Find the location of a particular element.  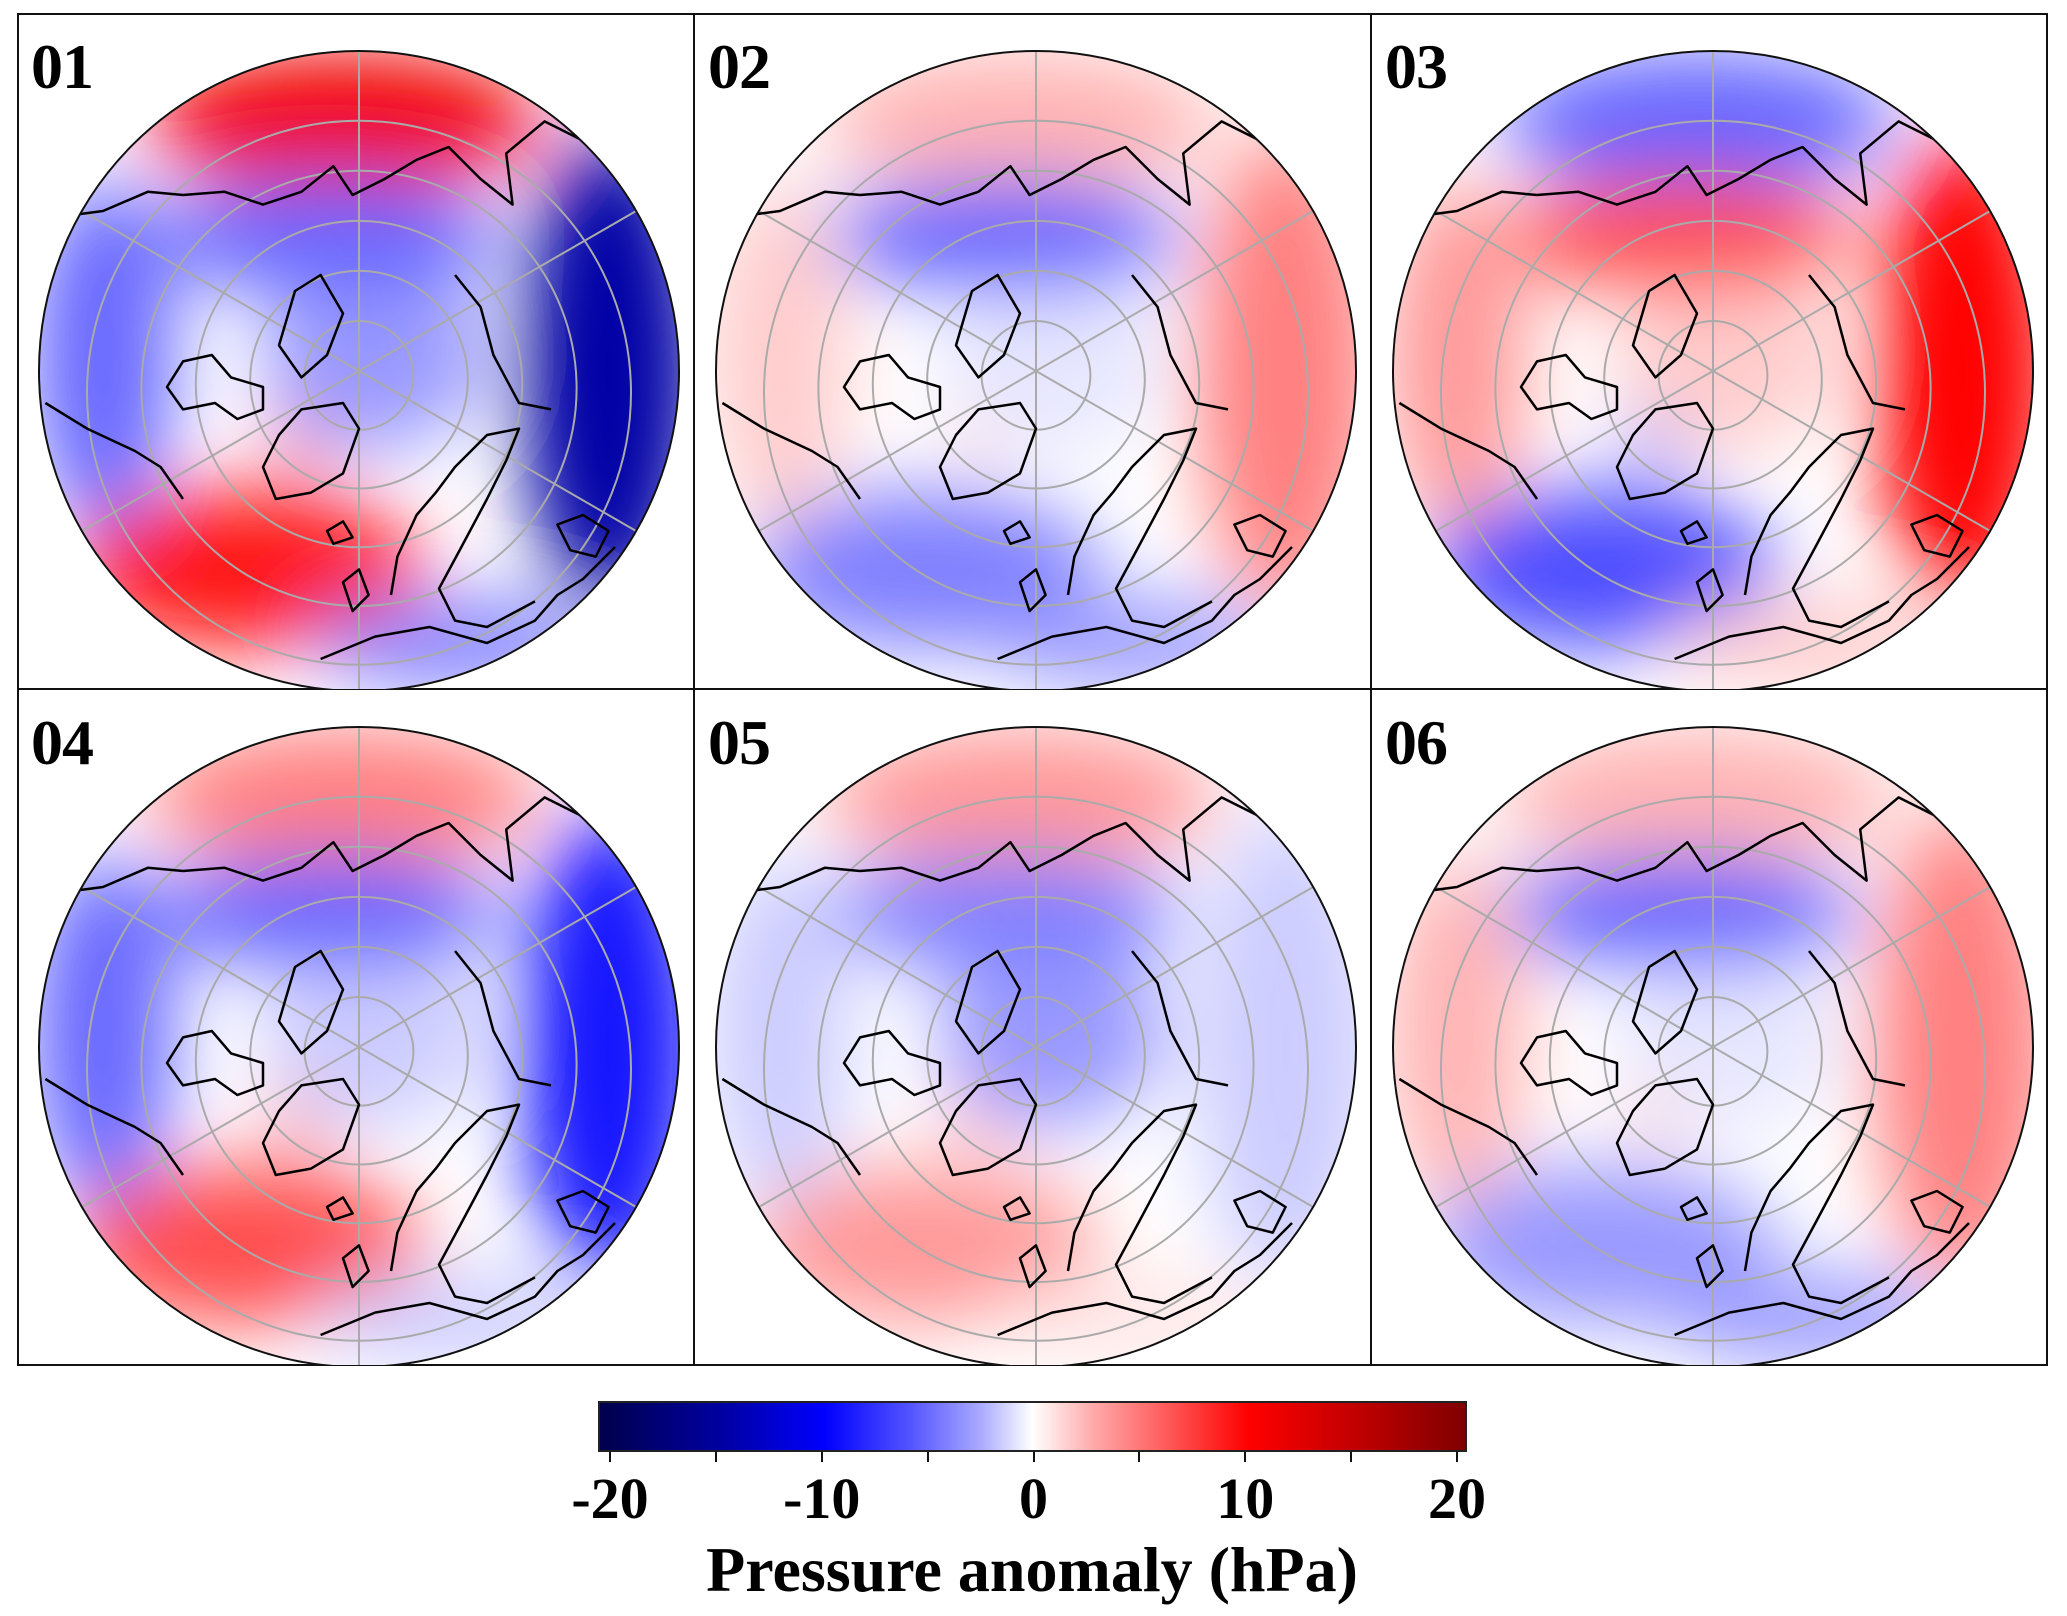

panel-divider is located at coordinates (1032, 689).